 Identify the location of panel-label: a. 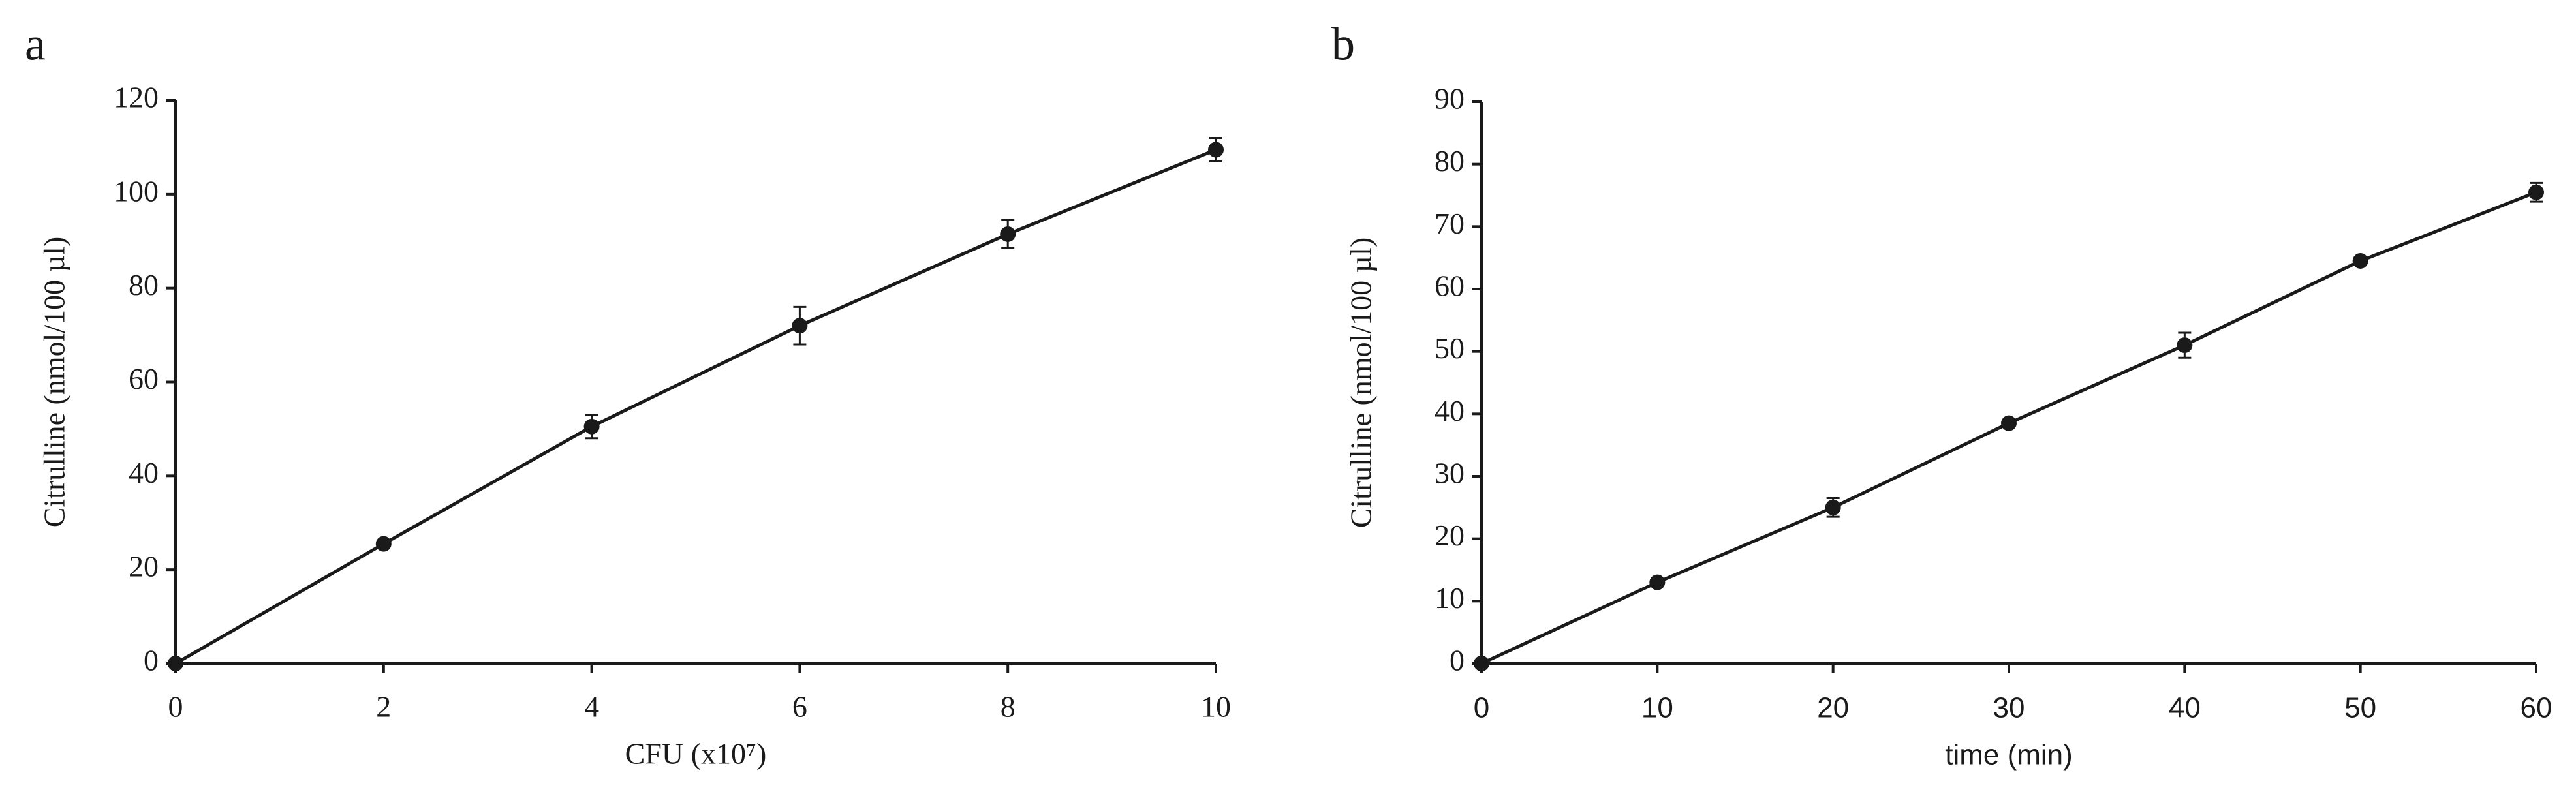
(35, 44).